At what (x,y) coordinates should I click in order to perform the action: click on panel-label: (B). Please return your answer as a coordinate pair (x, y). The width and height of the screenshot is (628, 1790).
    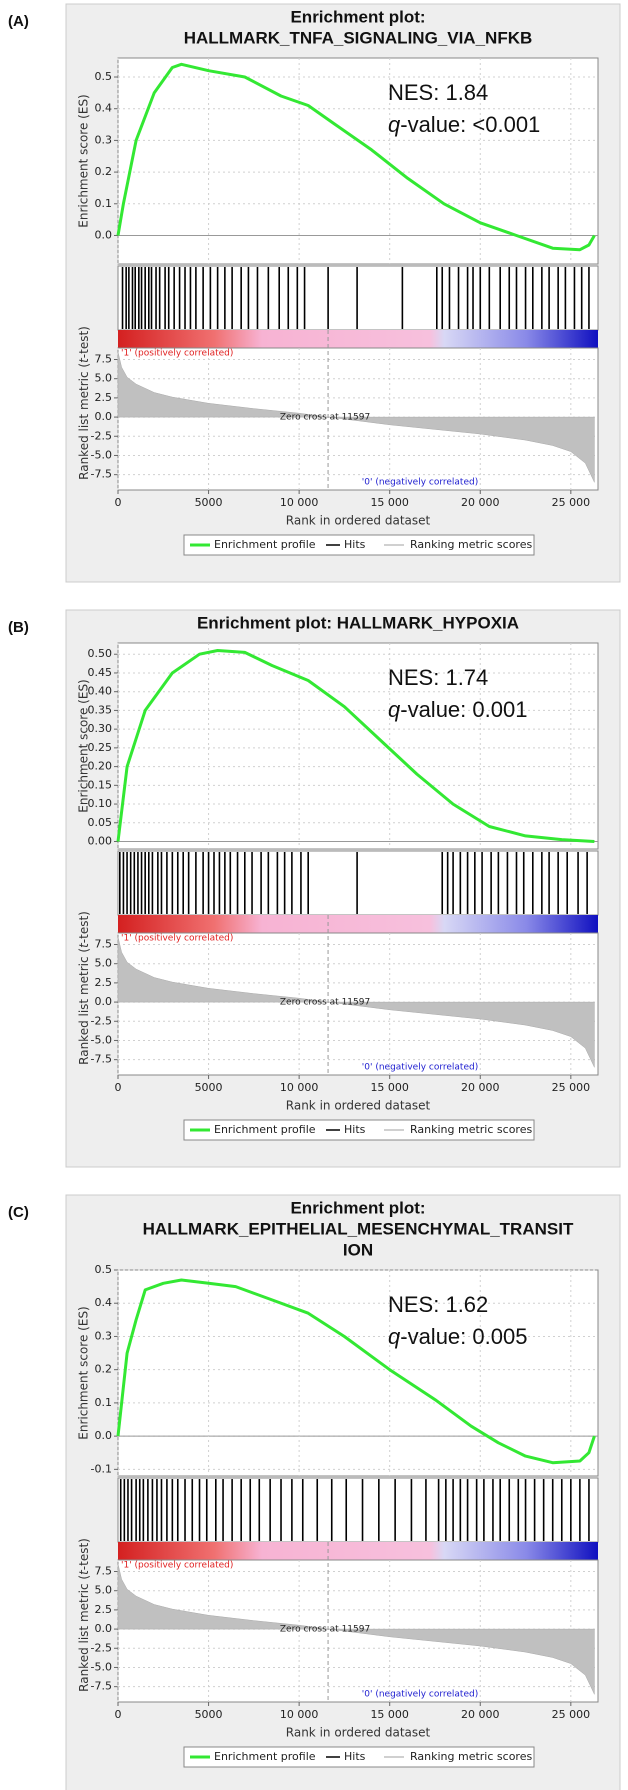
    Looking at the image, I should click on (18, 627).